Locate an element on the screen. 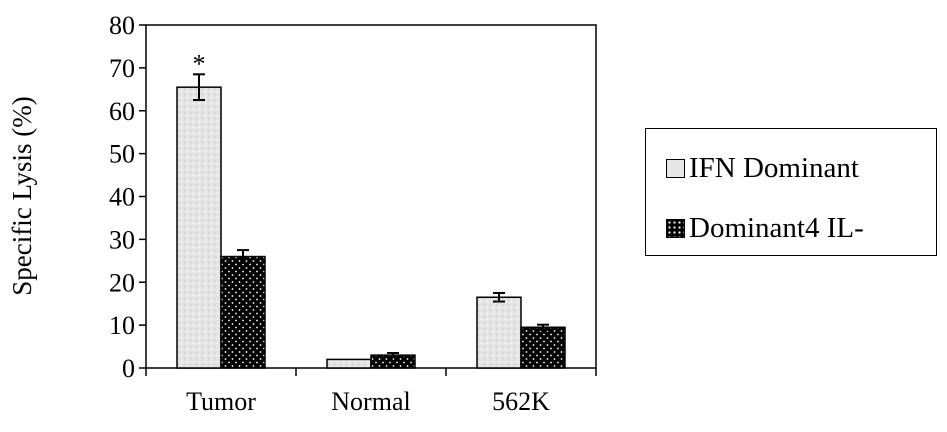 The height and width of the screenshot is (432, 947). x-axis: Tumor Normal 562K is located at coordinates (371, 392).